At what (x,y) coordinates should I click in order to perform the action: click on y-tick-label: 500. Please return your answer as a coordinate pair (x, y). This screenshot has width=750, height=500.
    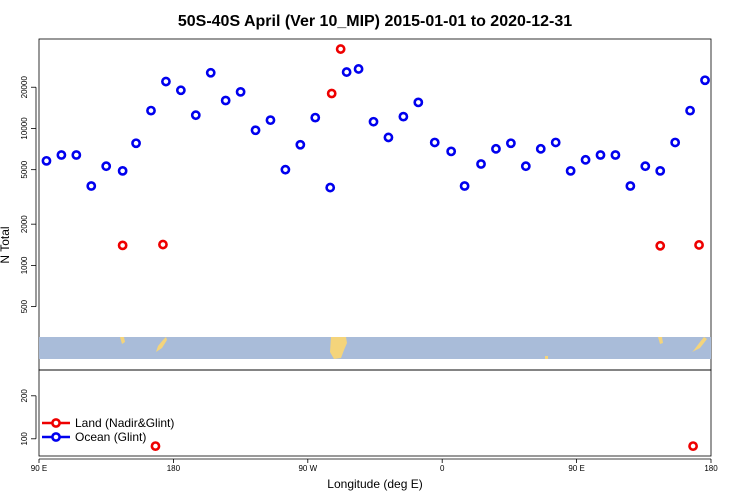
    Looking at the image, I should click on (24, 306).